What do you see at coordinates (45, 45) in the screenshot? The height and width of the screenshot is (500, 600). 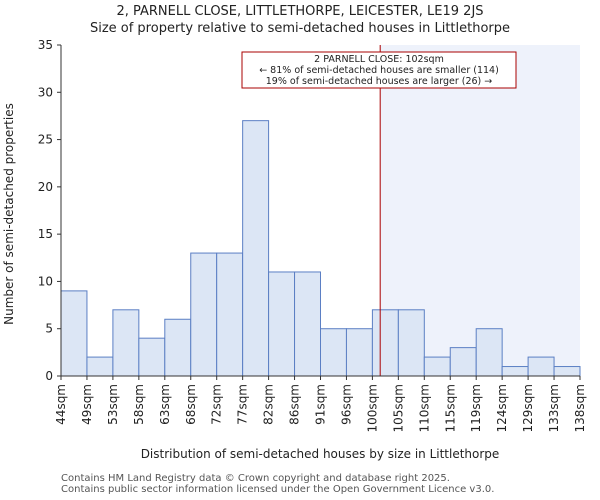 I see `y-tick-label: 35` at bounding box center [45, 45].